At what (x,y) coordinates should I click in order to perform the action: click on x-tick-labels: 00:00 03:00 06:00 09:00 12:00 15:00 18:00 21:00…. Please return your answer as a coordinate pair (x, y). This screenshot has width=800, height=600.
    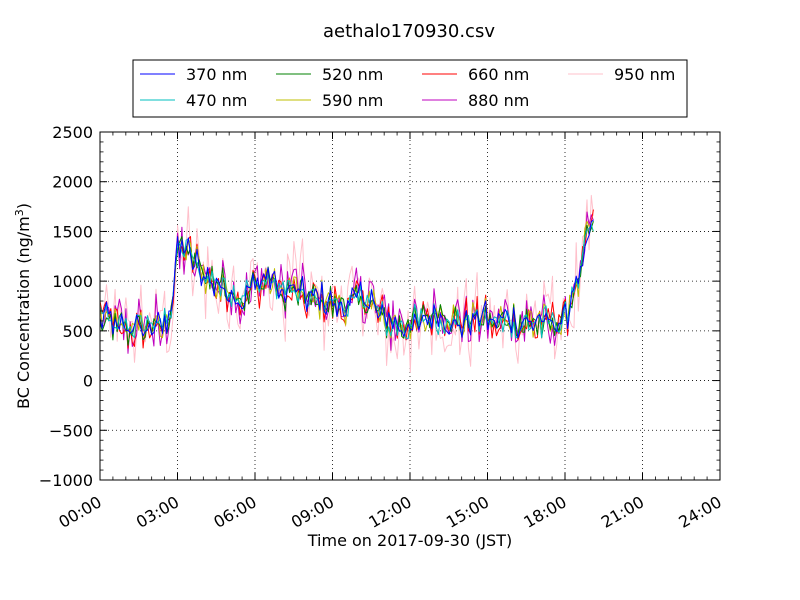
    Looking at the image, I should click on (389, 512).